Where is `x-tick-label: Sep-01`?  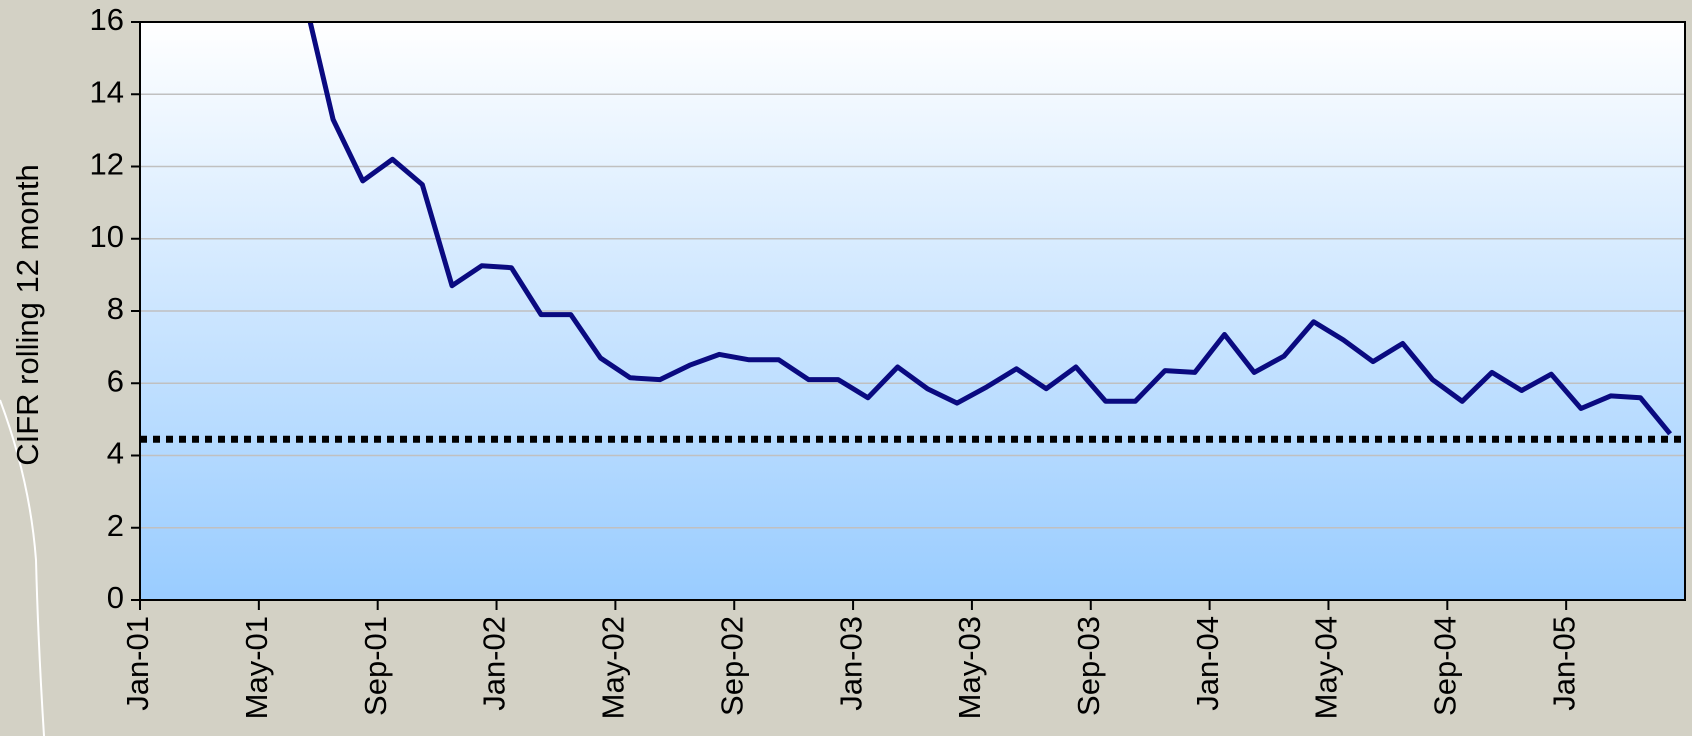
x-tick-label: Sep-01 is located at coordinates (375, 666).